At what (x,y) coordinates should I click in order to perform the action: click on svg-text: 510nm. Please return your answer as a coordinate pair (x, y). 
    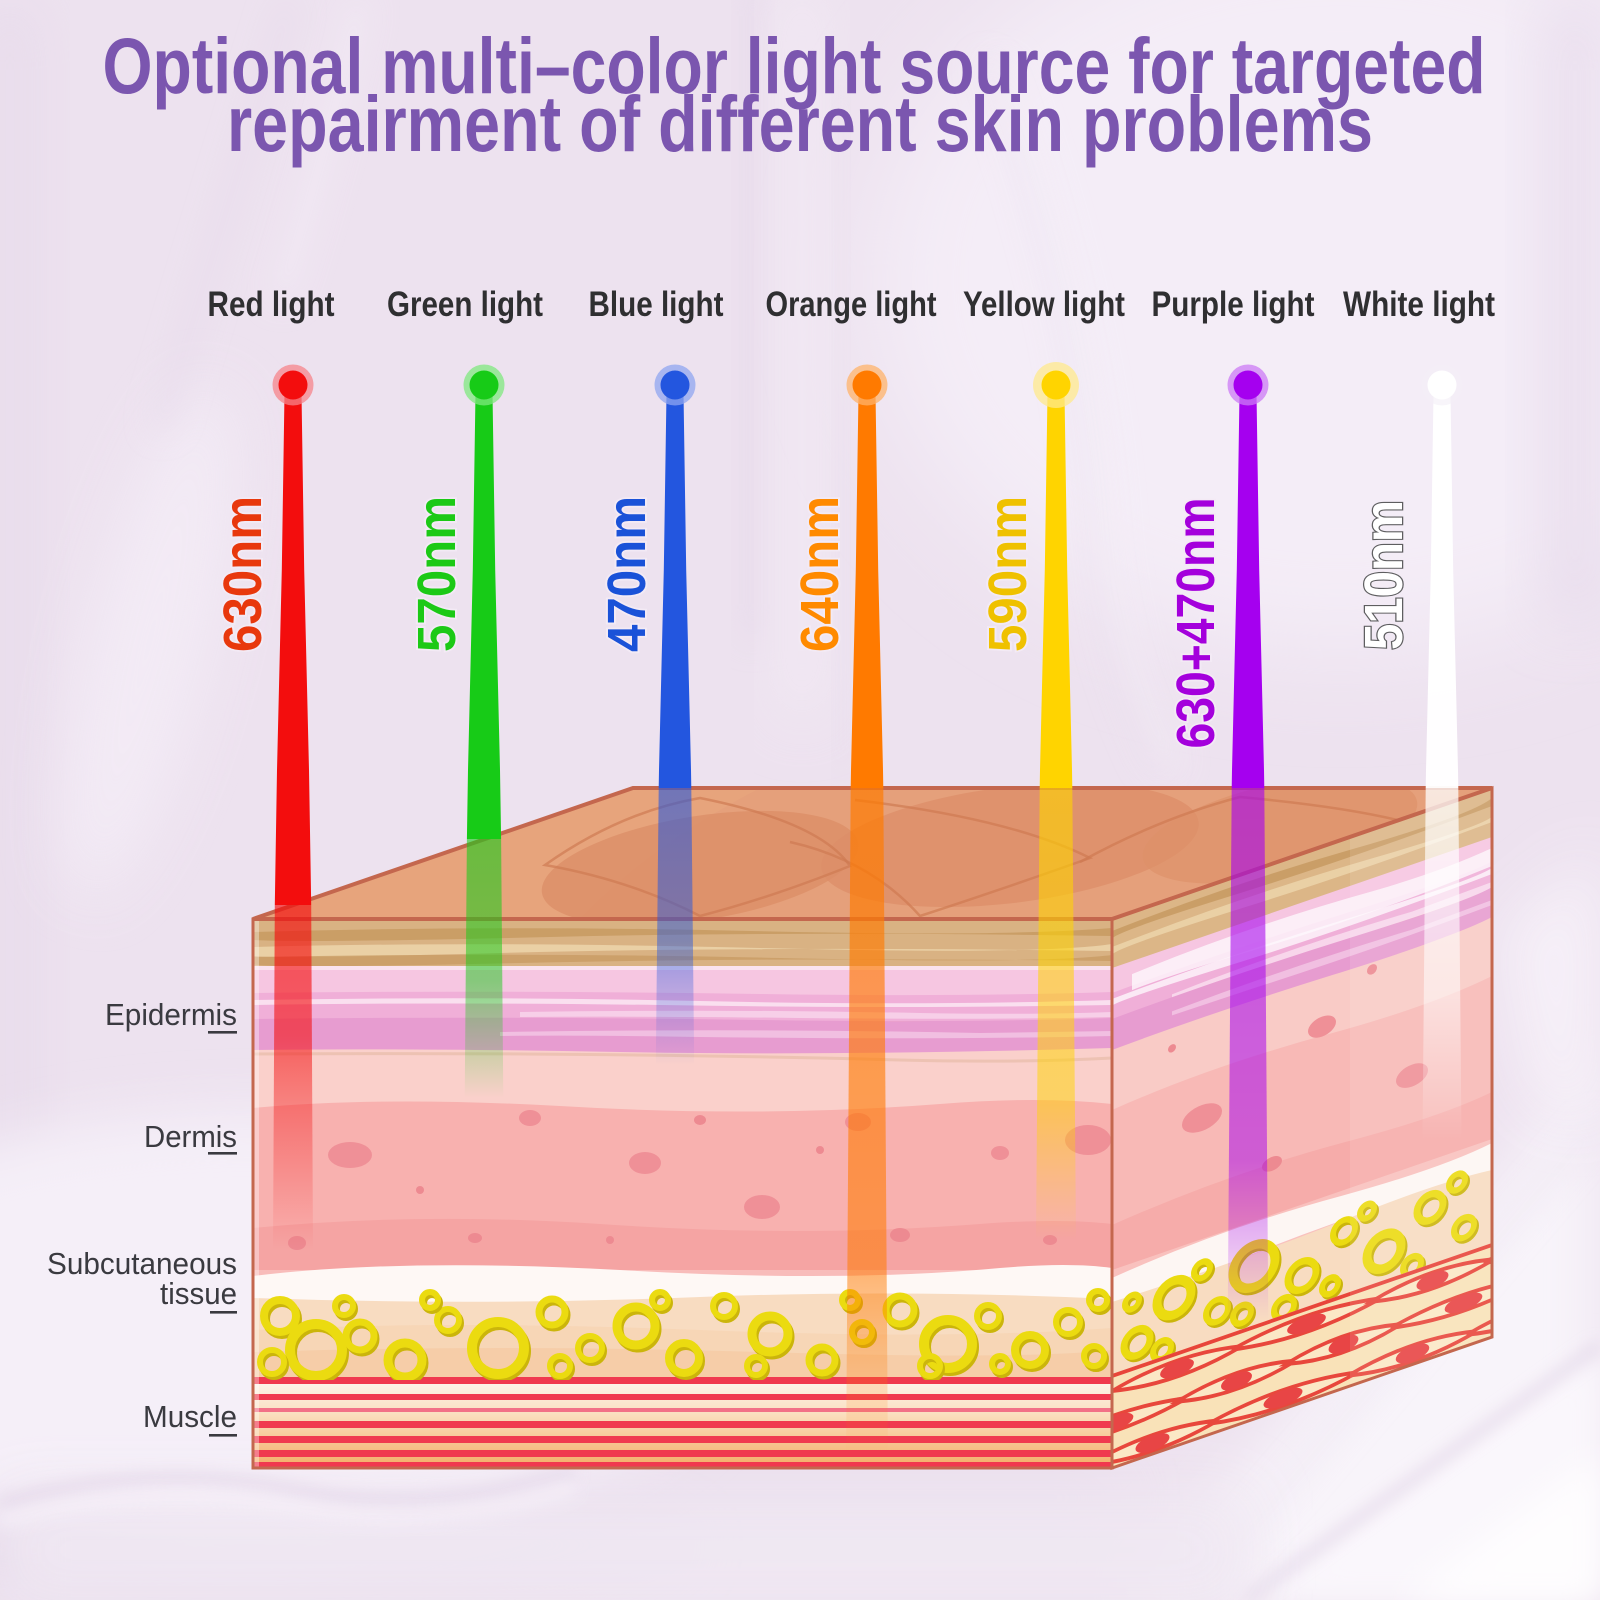
    Looking at the image, I should click on (1384, 575).